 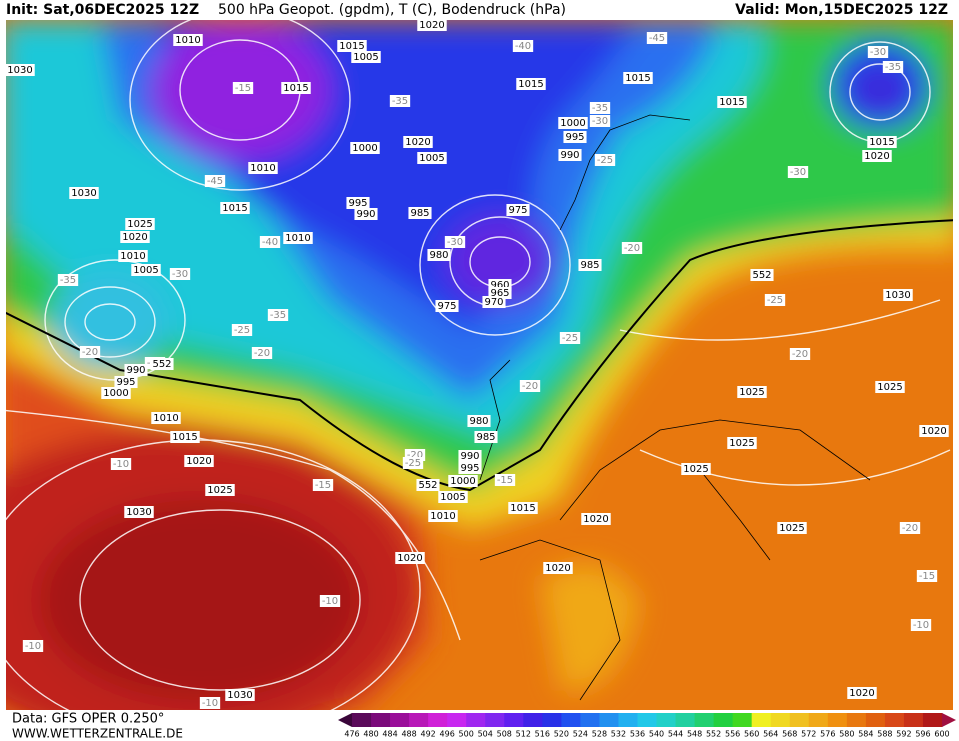 I want to click on isotherm-label-text: -45, so click(x=215, y=181).